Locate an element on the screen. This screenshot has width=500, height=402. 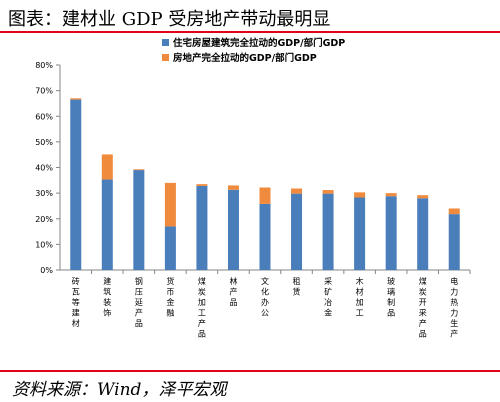
x-category-label: 采矿冶金 is located at coordinates (328, 297).